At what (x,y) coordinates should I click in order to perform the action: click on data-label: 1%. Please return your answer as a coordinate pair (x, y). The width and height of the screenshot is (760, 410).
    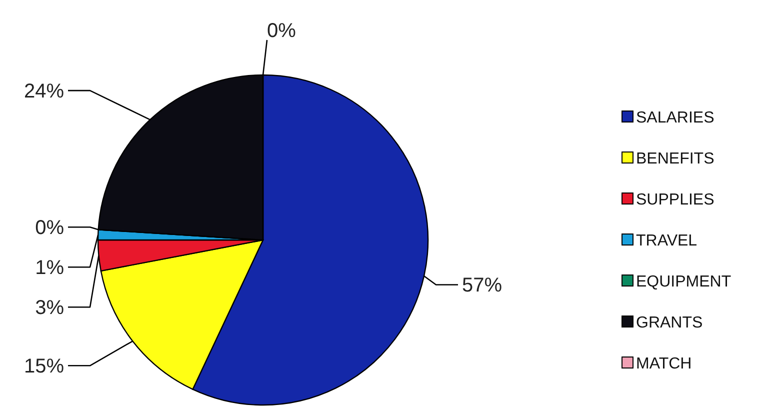
    Looking at the image, I should click on (49, 268).